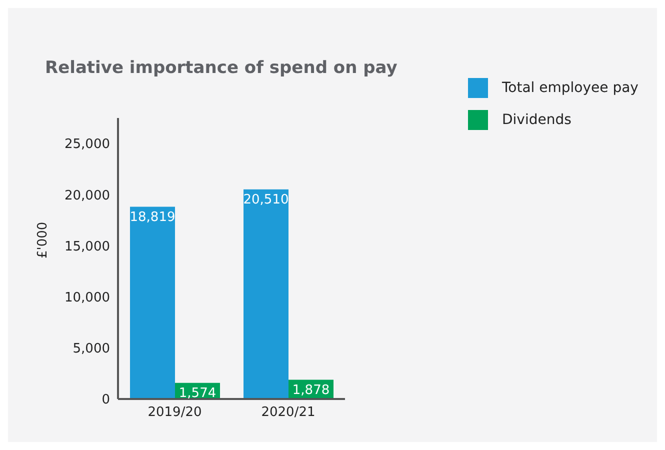  Describe the element at coordinates (106, 400) in the screenshot. I see `y-tick-label: 0` at that location.